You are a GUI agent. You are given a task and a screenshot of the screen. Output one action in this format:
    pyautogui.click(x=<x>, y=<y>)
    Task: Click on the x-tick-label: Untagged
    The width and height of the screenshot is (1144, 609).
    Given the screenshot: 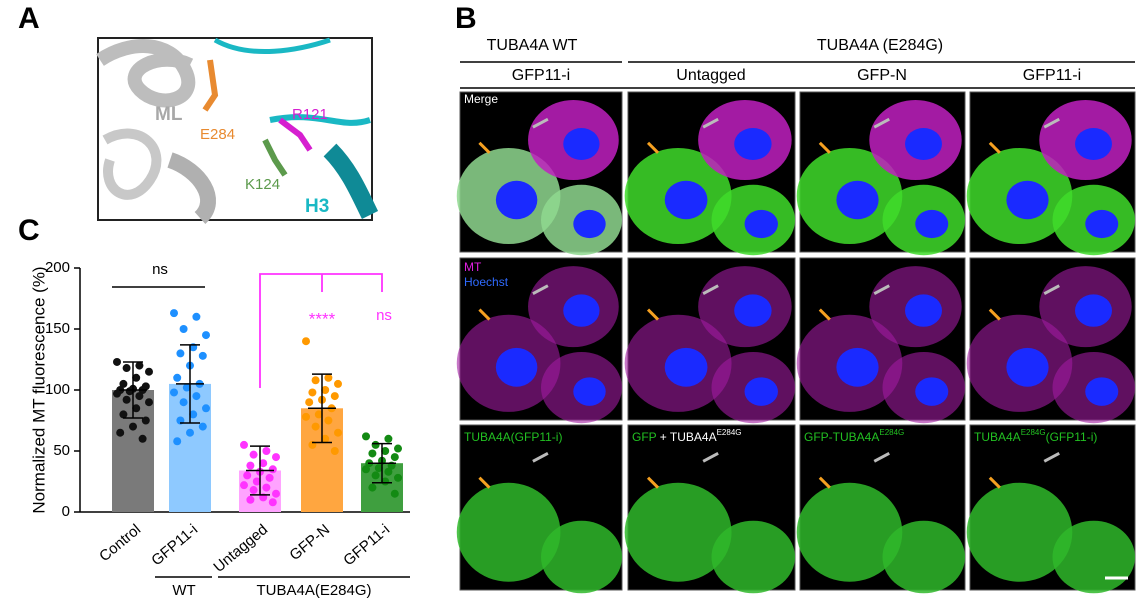 What is the action you would take?
    pyautogui.click(x=240, y=548)
    